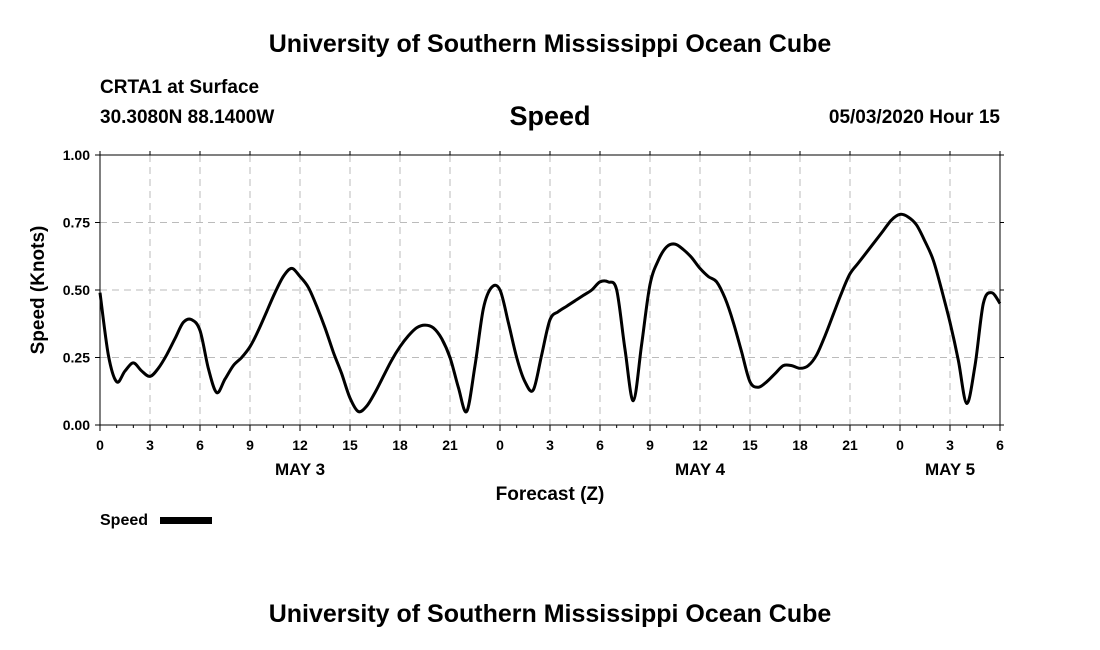  I want to click on coordinates-label: 30.3080N 88.1400W, so click(187, 117).